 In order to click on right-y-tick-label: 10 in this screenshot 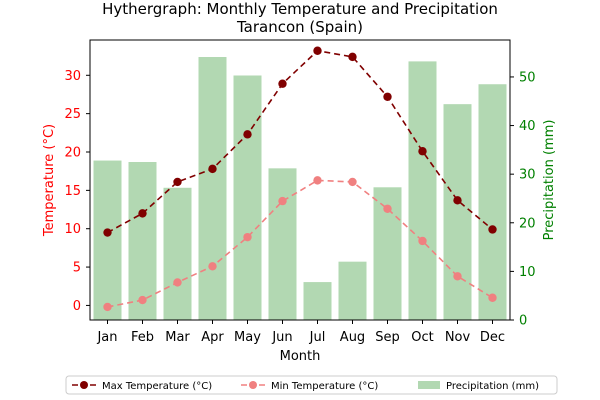, I will do `click(527, 272)`.